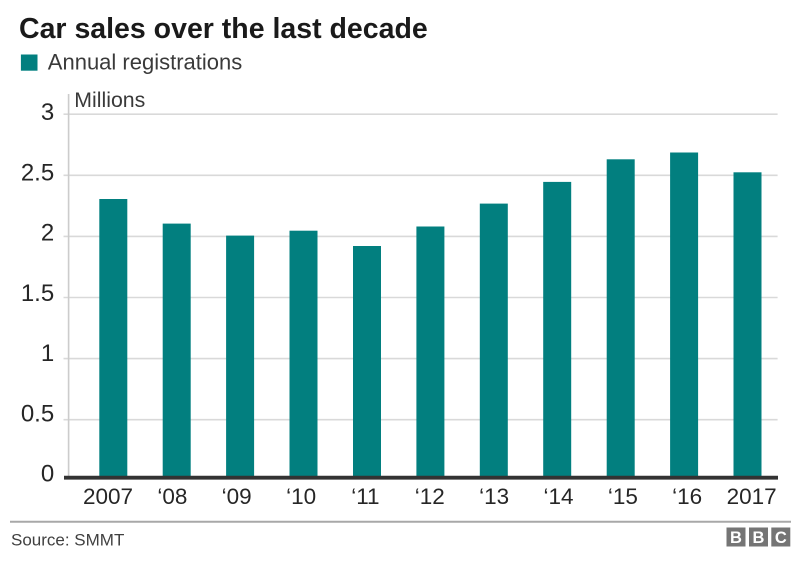 This screenshot has width=800, height=564. I want to click on svg-text: ‘11, so click(365, 496).